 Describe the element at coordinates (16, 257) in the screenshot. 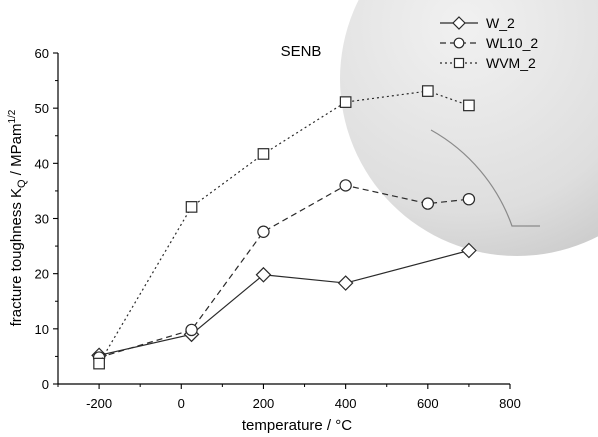

I see `y-axis-title-main: fracture toughness K` at that location.